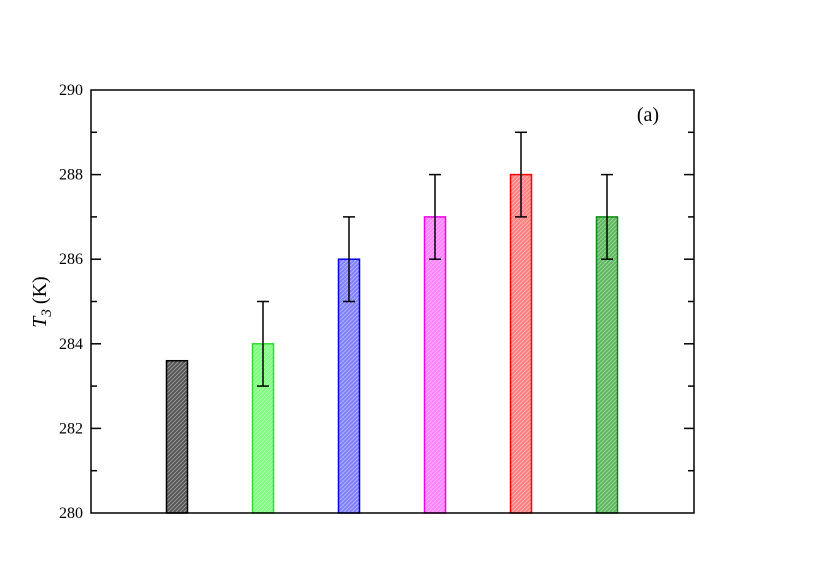  What do you see at coordinates (71, 513) in the screenshot?
I see `y-tick-label: 280` at bounding box center [71, 513].